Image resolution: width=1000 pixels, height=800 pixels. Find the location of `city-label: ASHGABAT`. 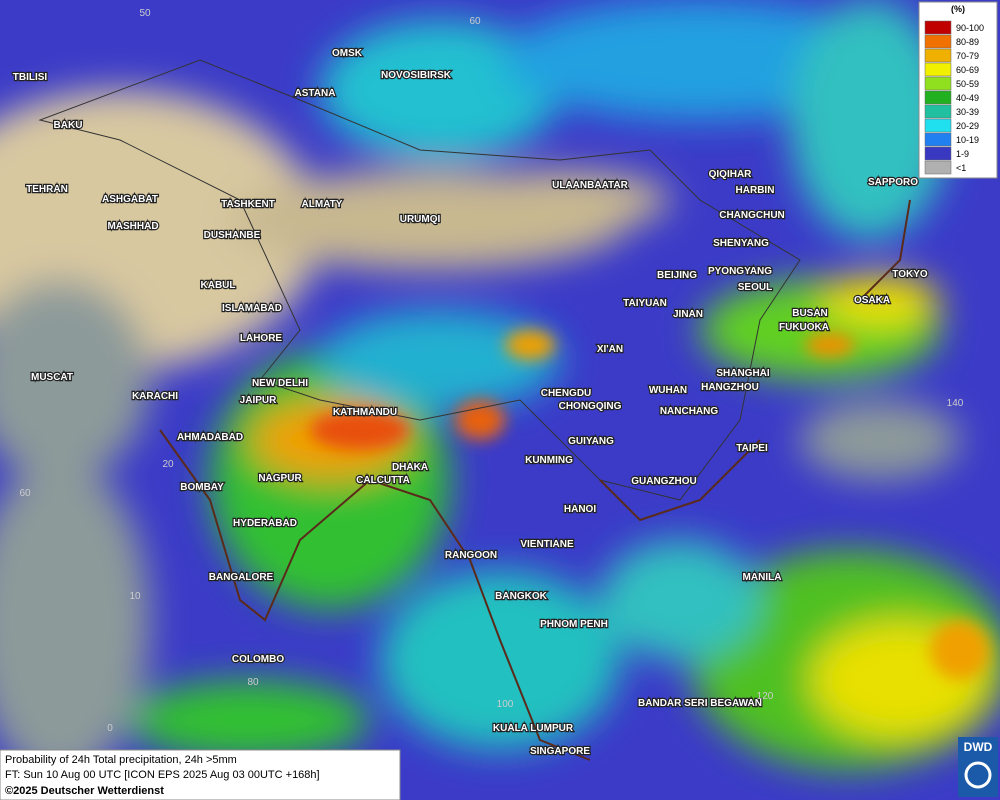

city-label: ASHGABAT is located at coordinates (130, 199).